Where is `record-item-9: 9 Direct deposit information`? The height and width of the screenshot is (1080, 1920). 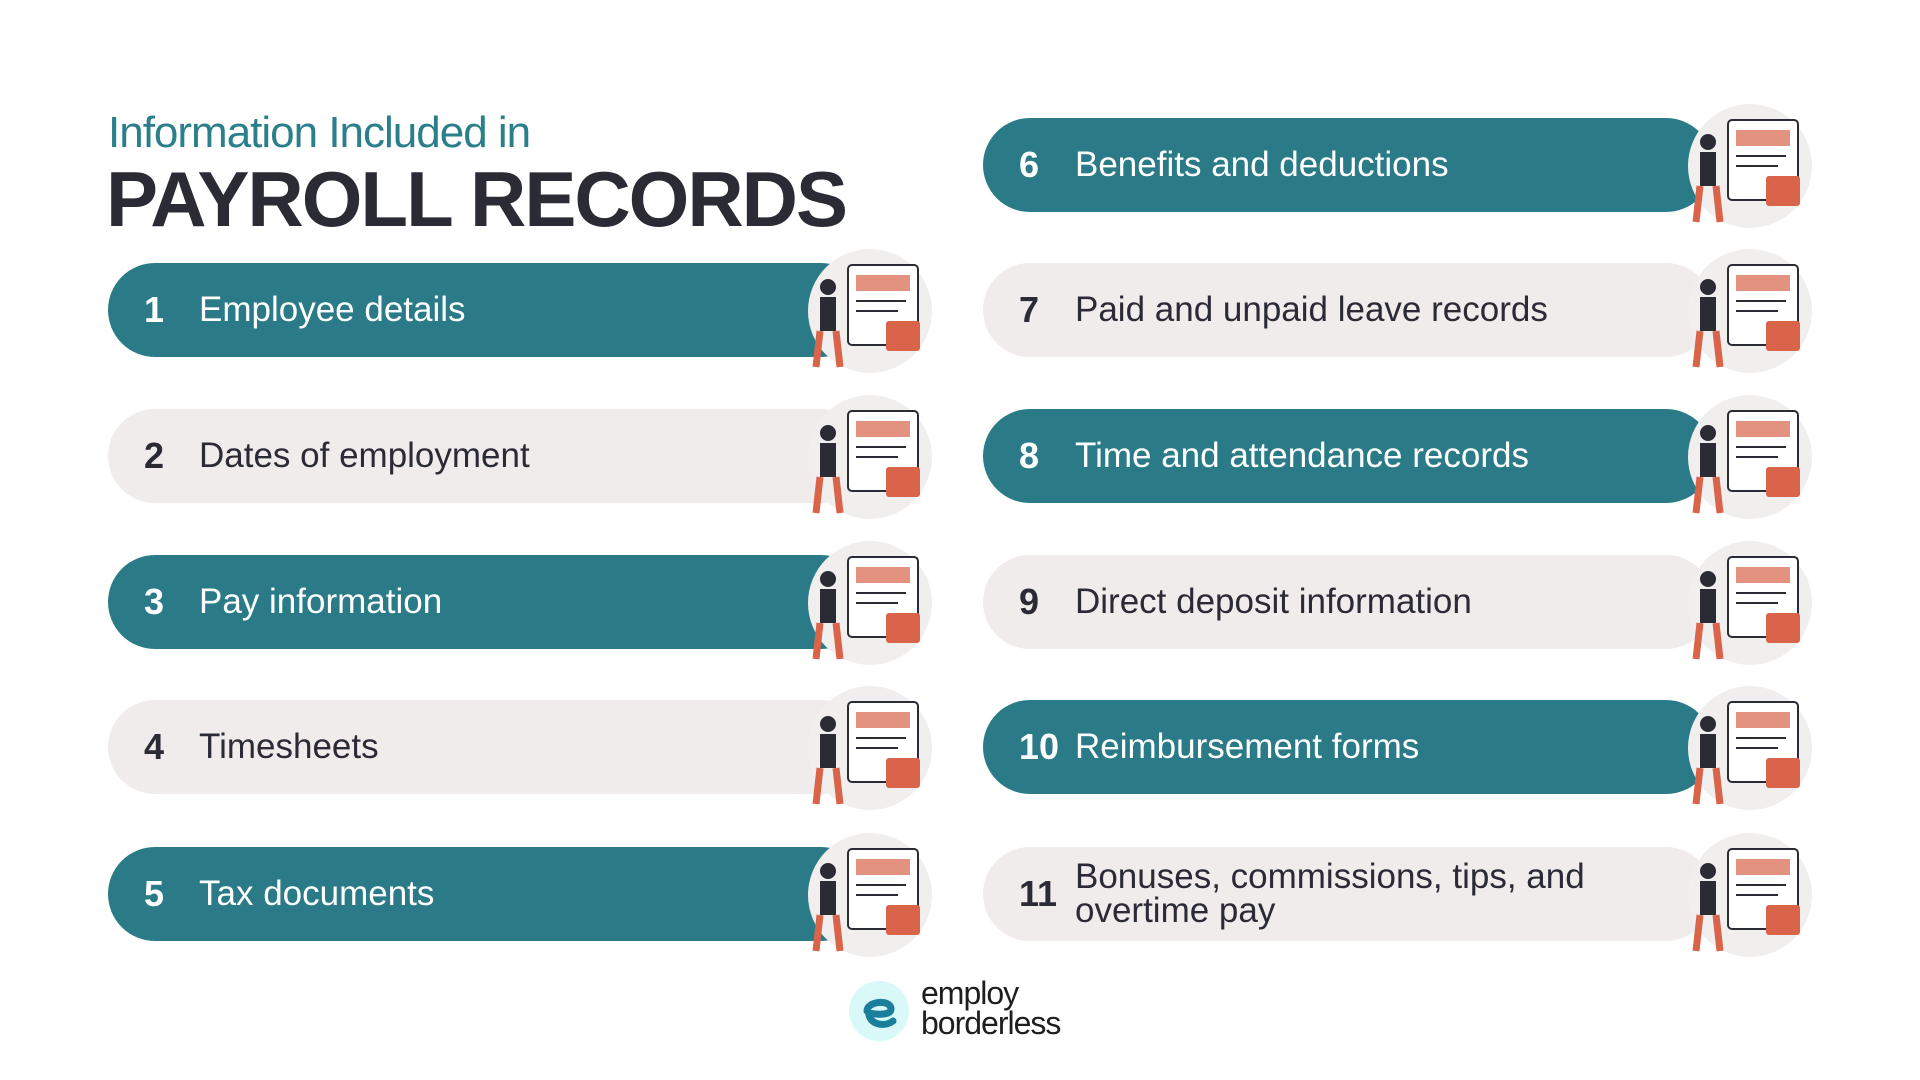
record-item-9: 9 Direct deposit information is located at coordinates (1348, 602).